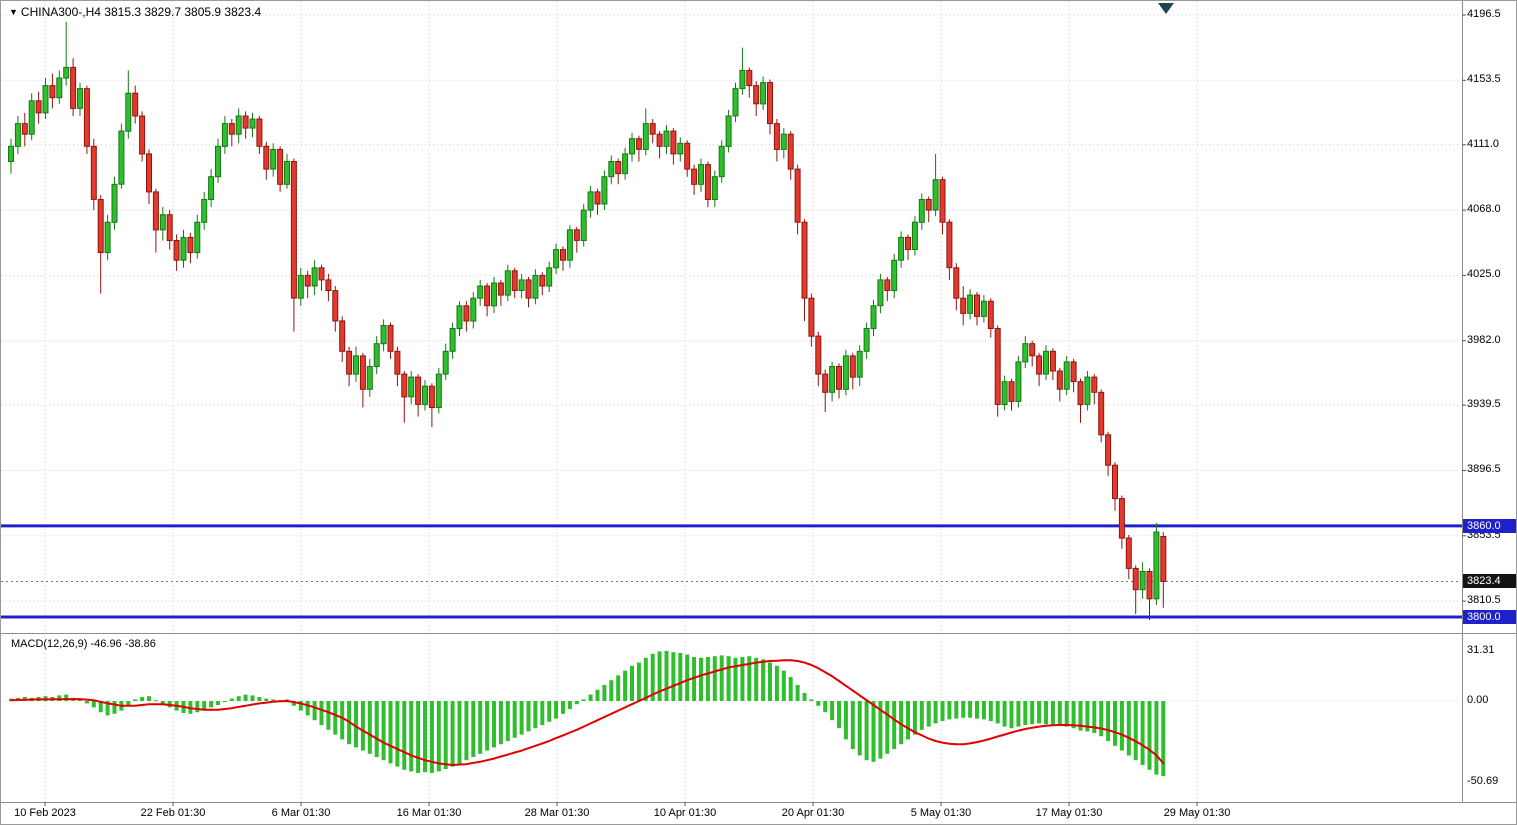 The width and height of the screenshot is (1517, 825). Describe the element at coordinates (1481, 649) in the screenshot. I see `macd-axis-label: 31.31` at that location.